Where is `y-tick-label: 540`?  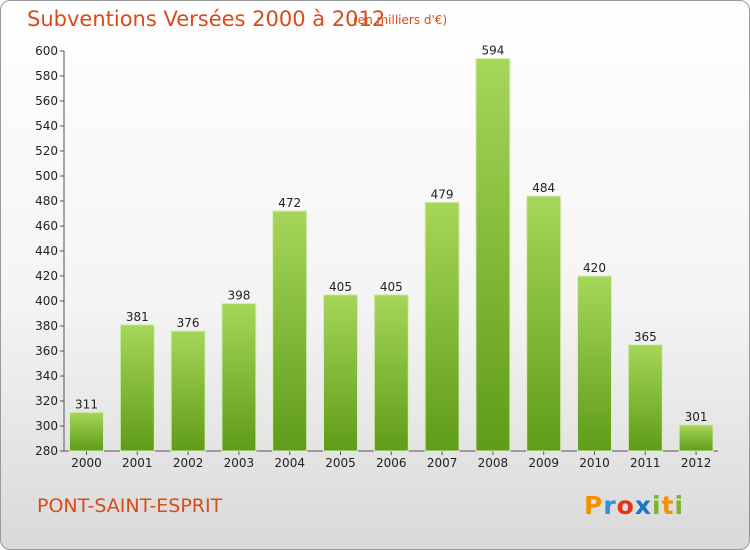
y-tick-label: 540 is located at coordinates (46, 126).